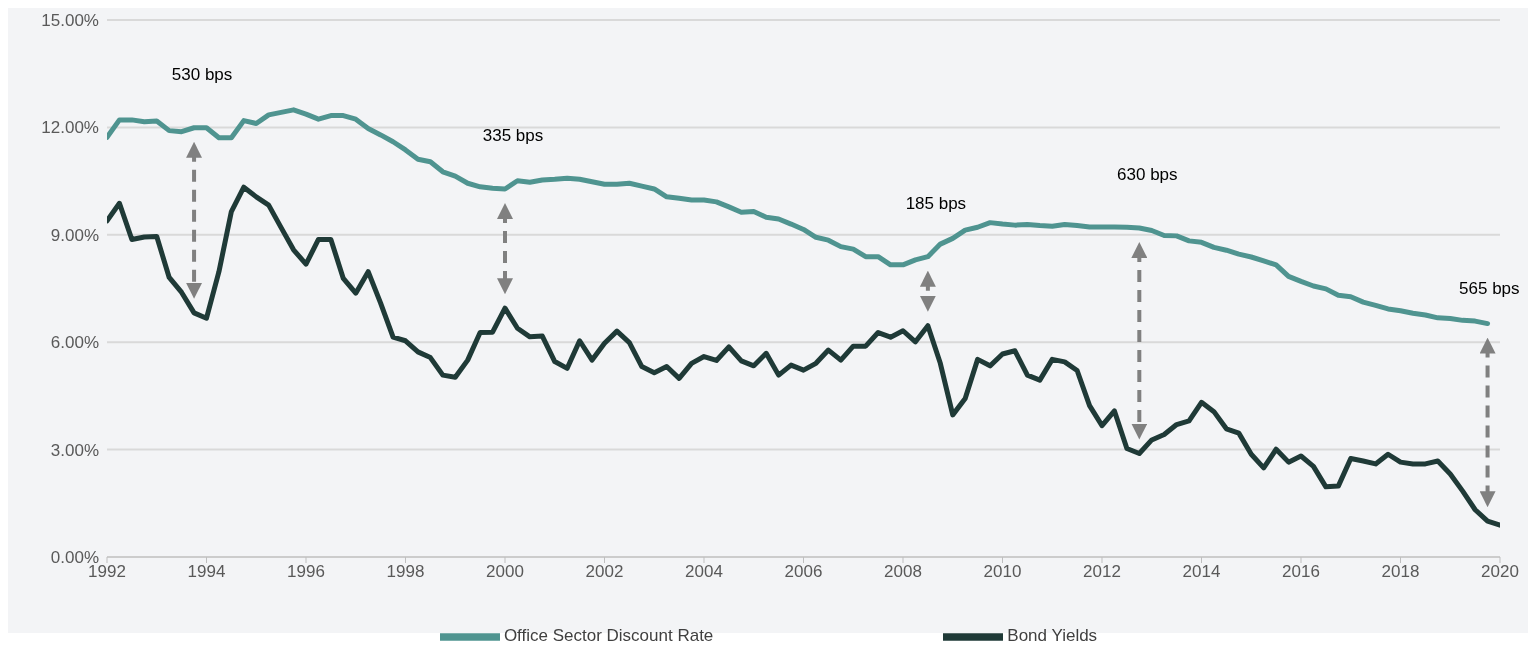 The image size is (1536, 645). What do you see at coordinates (405, 572) in the screenshot?
I see `x-tick-label: 1998` at bounding box center [405, 572].